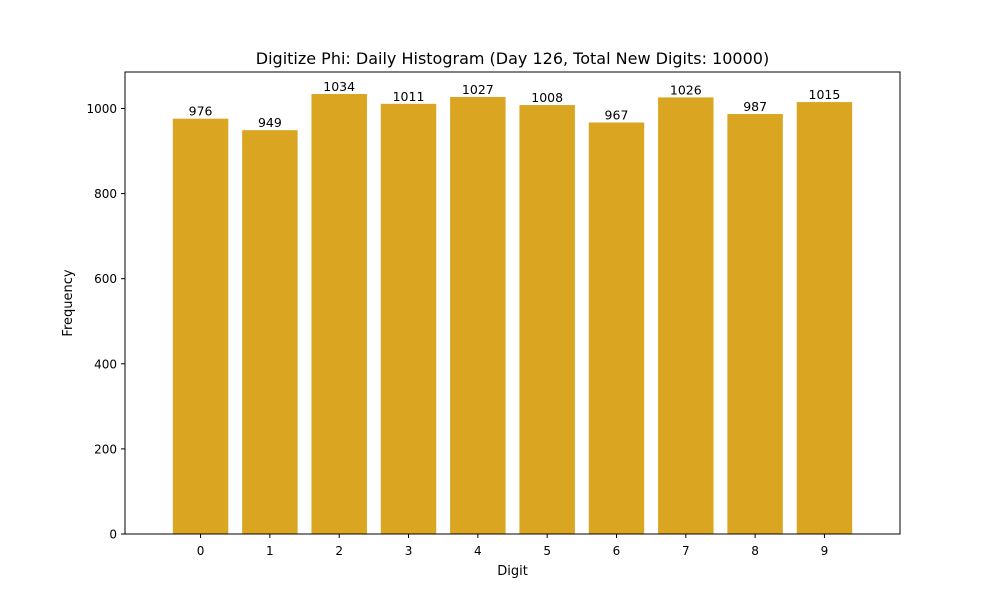 The image size is (1000, 600). Describe the element at coordinates (409, 551) in the screenshot. I see `x-tick-label-3: 3` at that location.